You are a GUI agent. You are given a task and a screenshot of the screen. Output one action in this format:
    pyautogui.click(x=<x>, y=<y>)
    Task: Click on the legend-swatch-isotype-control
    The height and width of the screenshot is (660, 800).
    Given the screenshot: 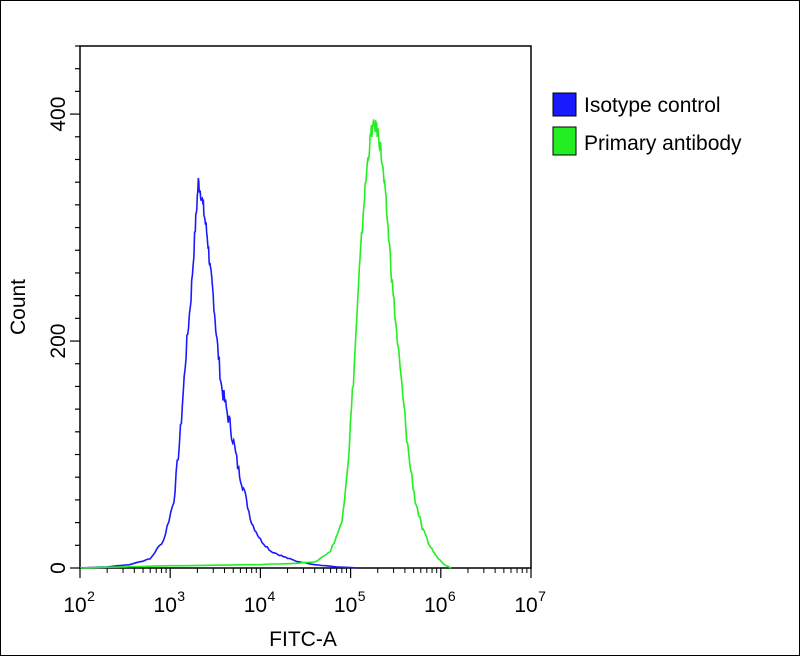 What is the action you would take?
    pyautogui.click(x=564, y=104)
    